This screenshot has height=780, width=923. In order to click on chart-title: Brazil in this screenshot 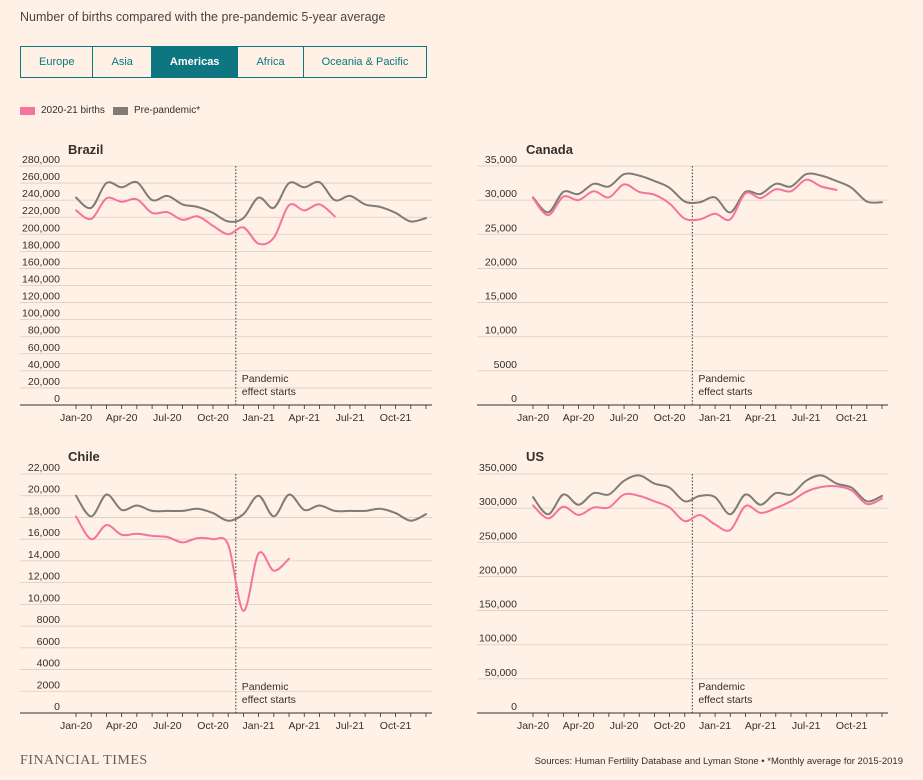, I will do `click(85, 149)`.